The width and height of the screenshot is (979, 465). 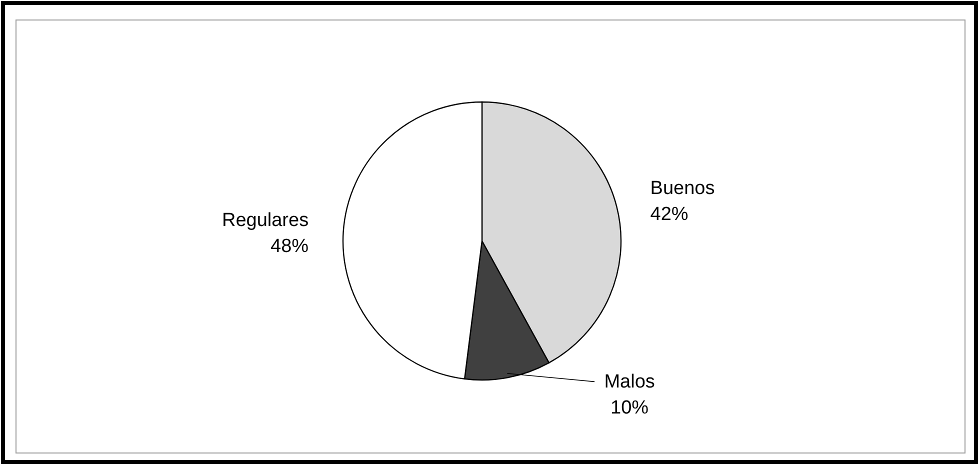 What do you see at coordinates (629, 382) in the screenshot?
I see `slice-label: Malos` at bounding box center [629, 382].